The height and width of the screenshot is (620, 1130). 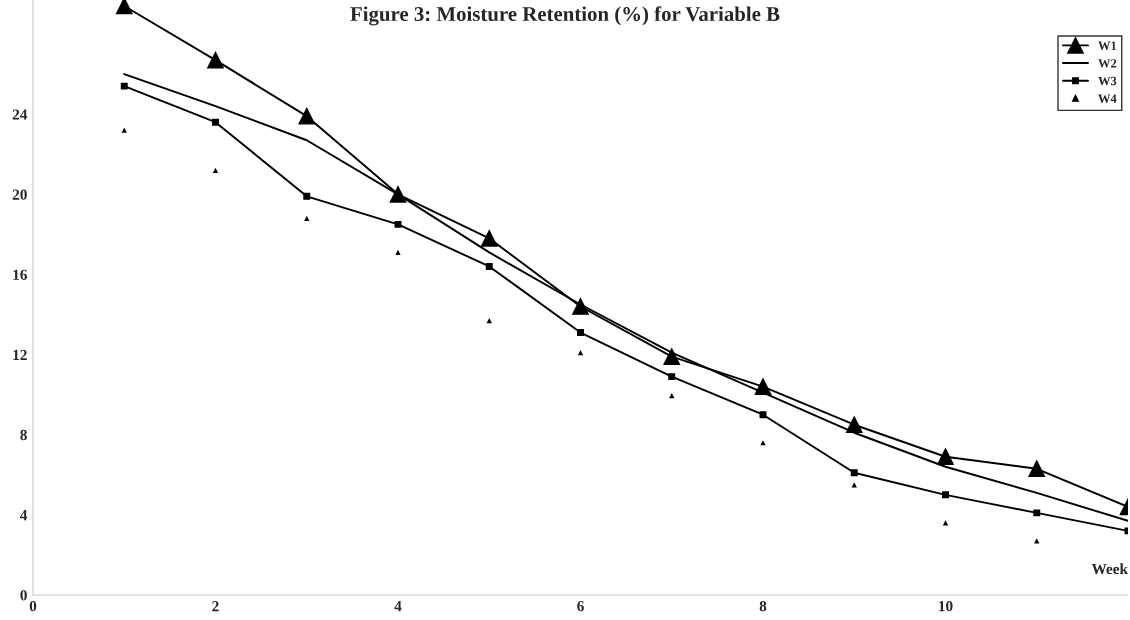 I want to click on chart-title: Figure 3: Moisture Retention (%) for Variable B, so click(x=565, y=16).